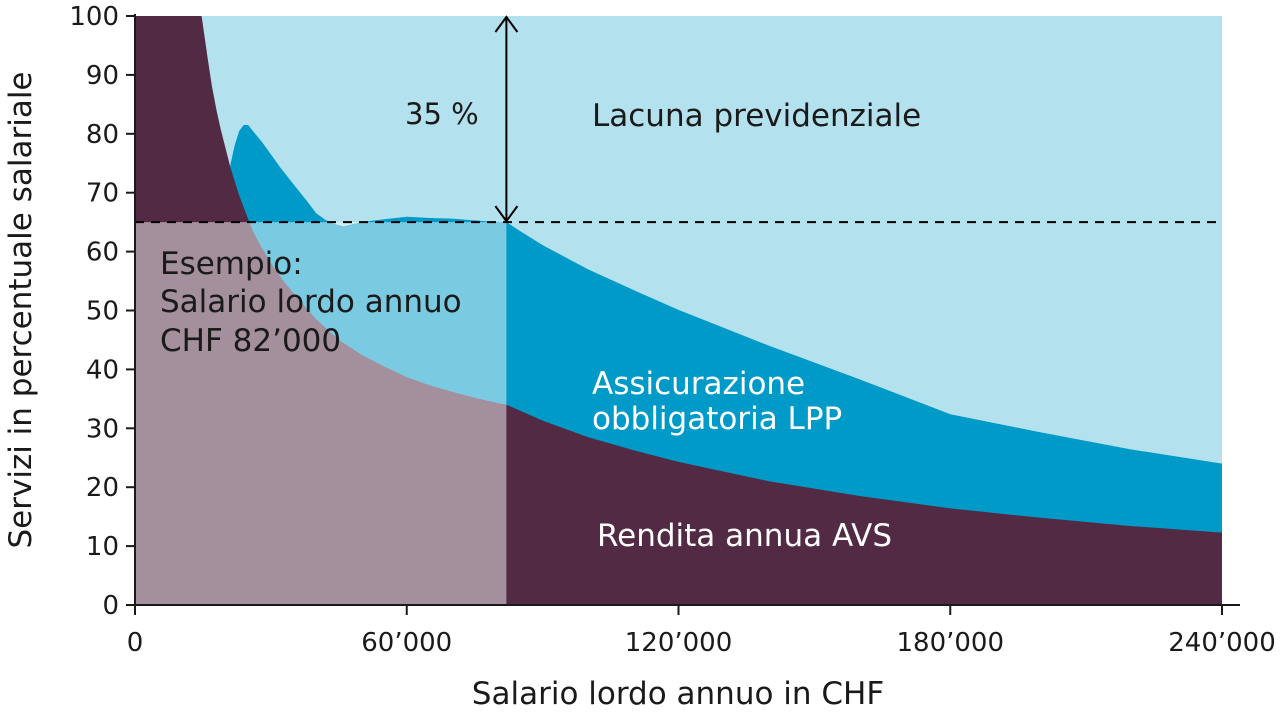  What do you see at coordinates (698, 384) in the screenshot?
I see `lpp-label-line1: Assicurazione` at bounding box center [698, 384].